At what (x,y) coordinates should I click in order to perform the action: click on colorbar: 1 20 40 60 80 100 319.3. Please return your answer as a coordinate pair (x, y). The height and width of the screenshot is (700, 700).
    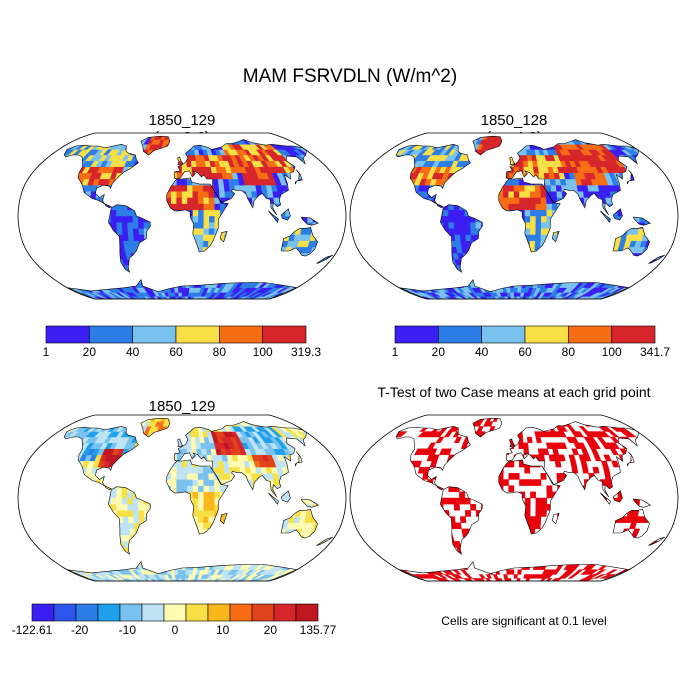
    Looking at the image, I should click on (182, 342).